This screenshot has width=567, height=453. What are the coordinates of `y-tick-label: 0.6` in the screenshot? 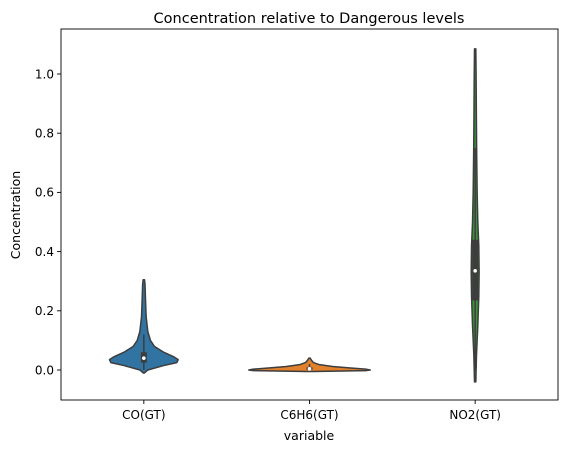 It's located at (44, 193).